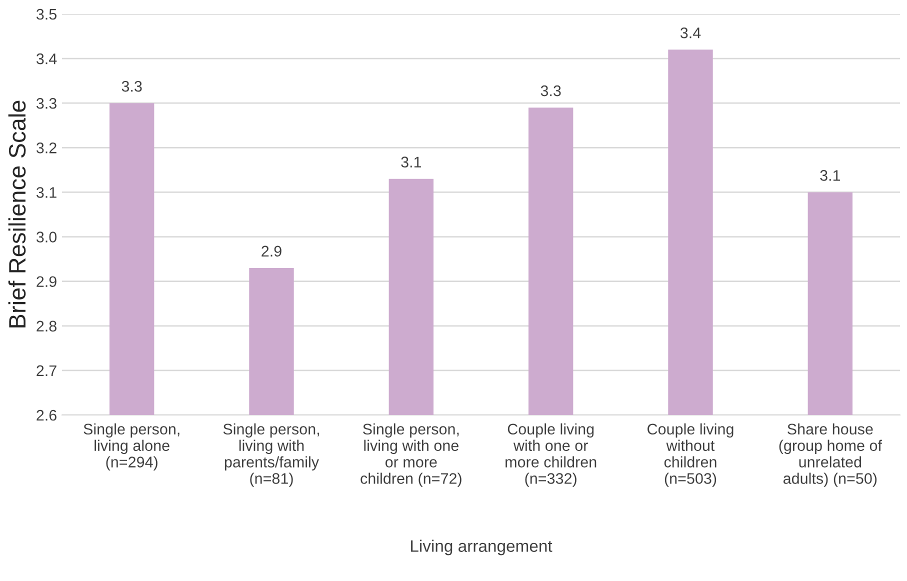 This screenshot has height=581, width=907. Describe the element at coordinates (272, 251) in the screenshot. I see `data-label: 2.9` at that location.